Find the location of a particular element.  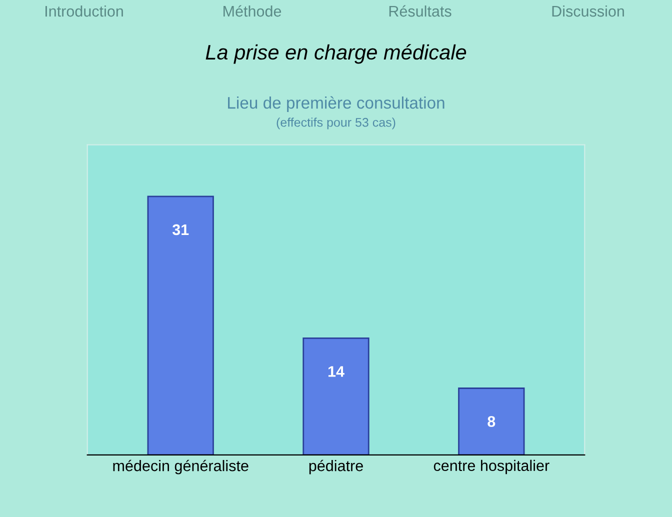

data-label: 31 is located at coordinates (180, 230).